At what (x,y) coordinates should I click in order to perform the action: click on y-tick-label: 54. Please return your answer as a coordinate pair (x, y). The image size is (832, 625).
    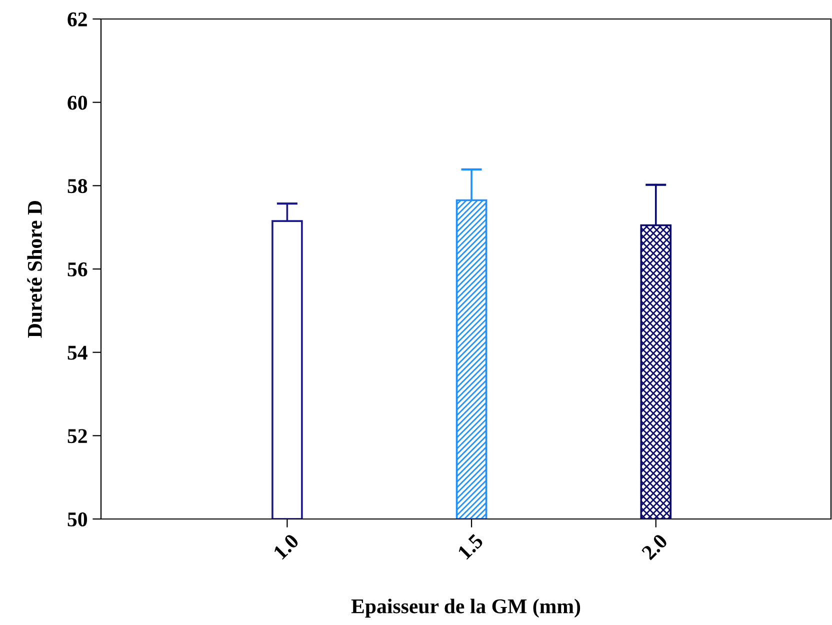
    Looking at the image, I should click on (78, 353).